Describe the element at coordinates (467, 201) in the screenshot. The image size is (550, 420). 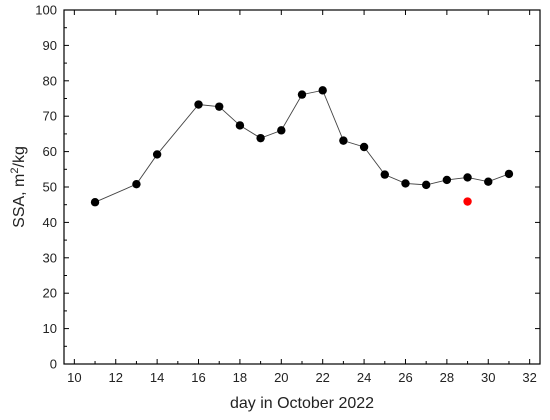
I see `outlier-point` at that location.